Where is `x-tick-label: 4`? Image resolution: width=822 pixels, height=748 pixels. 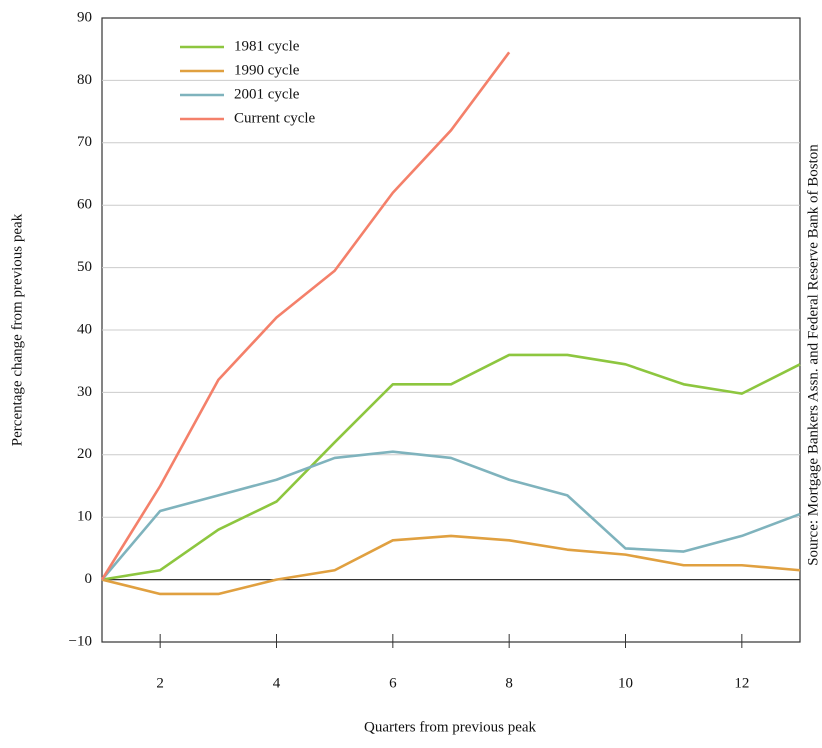
x-tick-label: 4 is located at coordinates (277, 683).